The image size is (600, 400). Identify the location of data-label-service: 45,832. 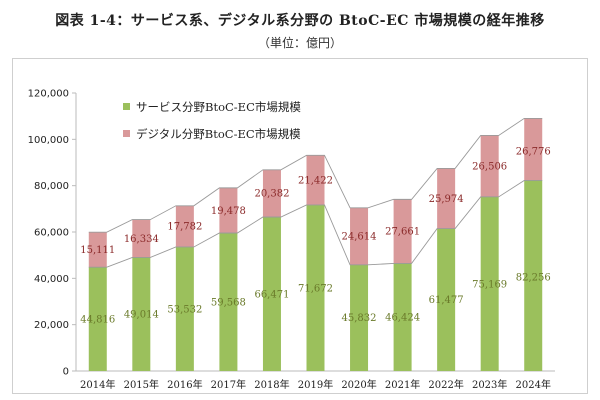
(359, 318).